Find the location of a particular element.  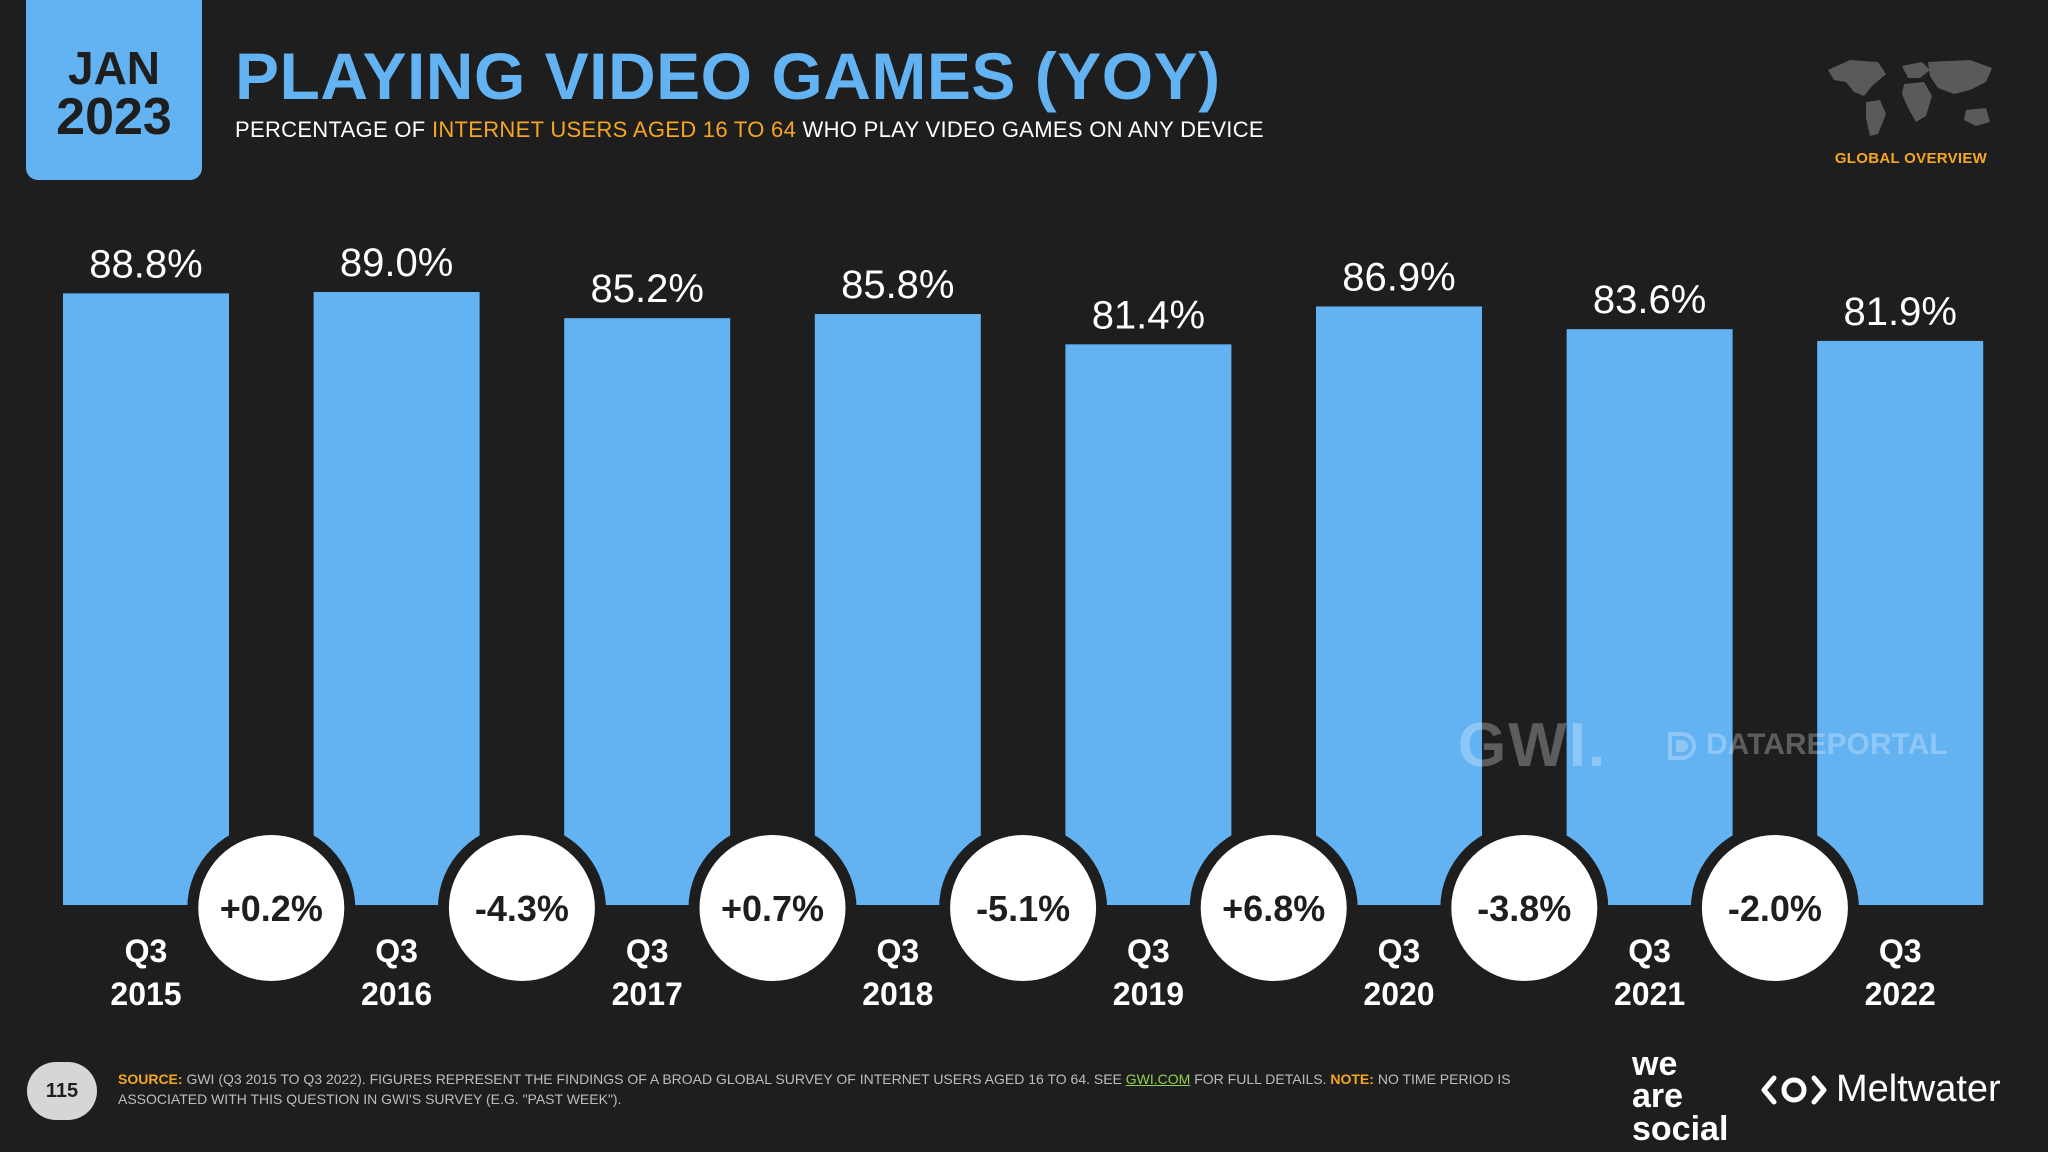

x-tick-label-year: 2022 is located at coordinates (1900, 994).